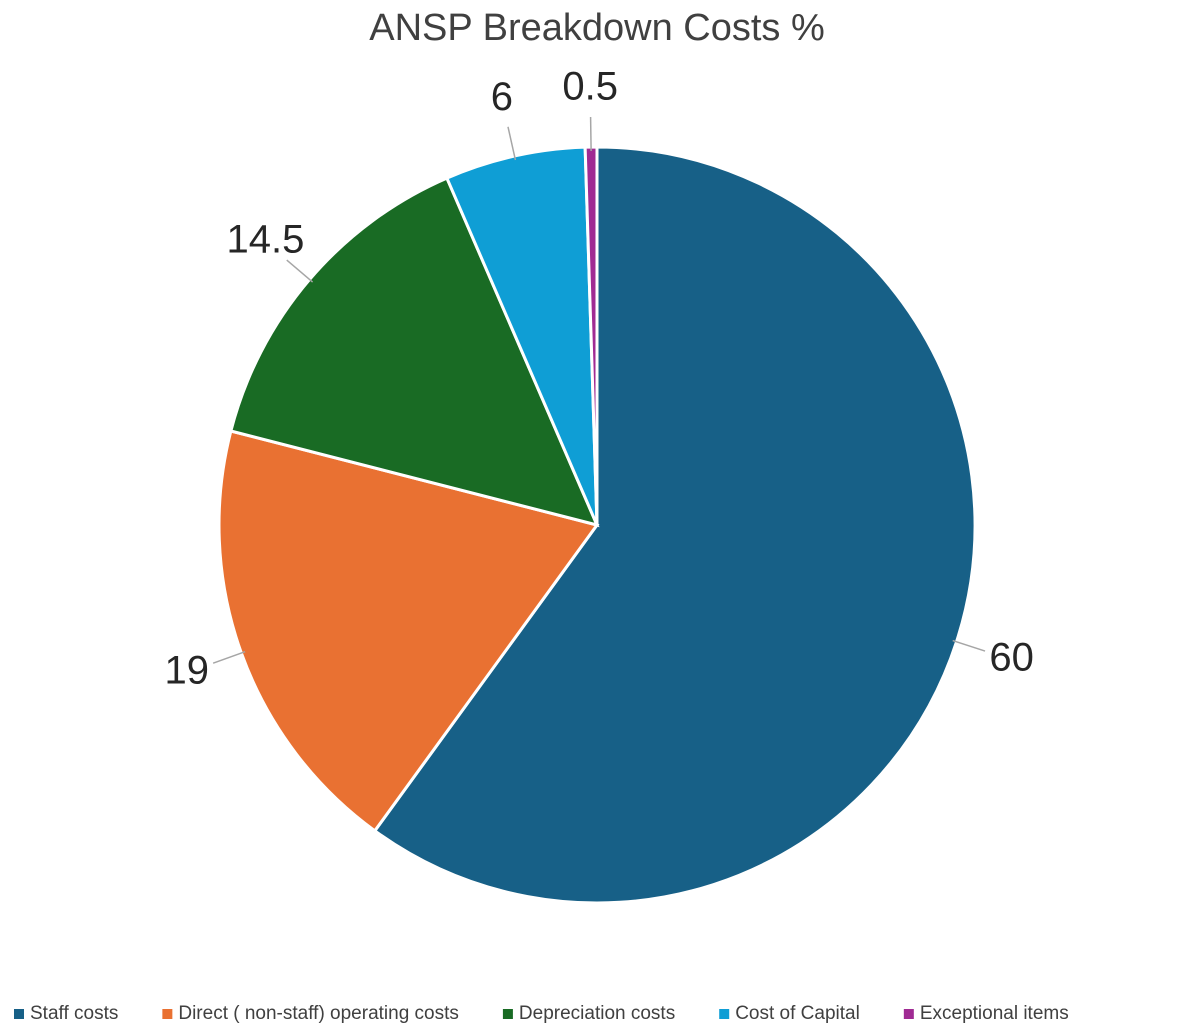 This screenshot has height=1028, width=1193. Describe the element at coordinates (590, 87) in the screenshot. I see `data-label: 0.5` at that location.